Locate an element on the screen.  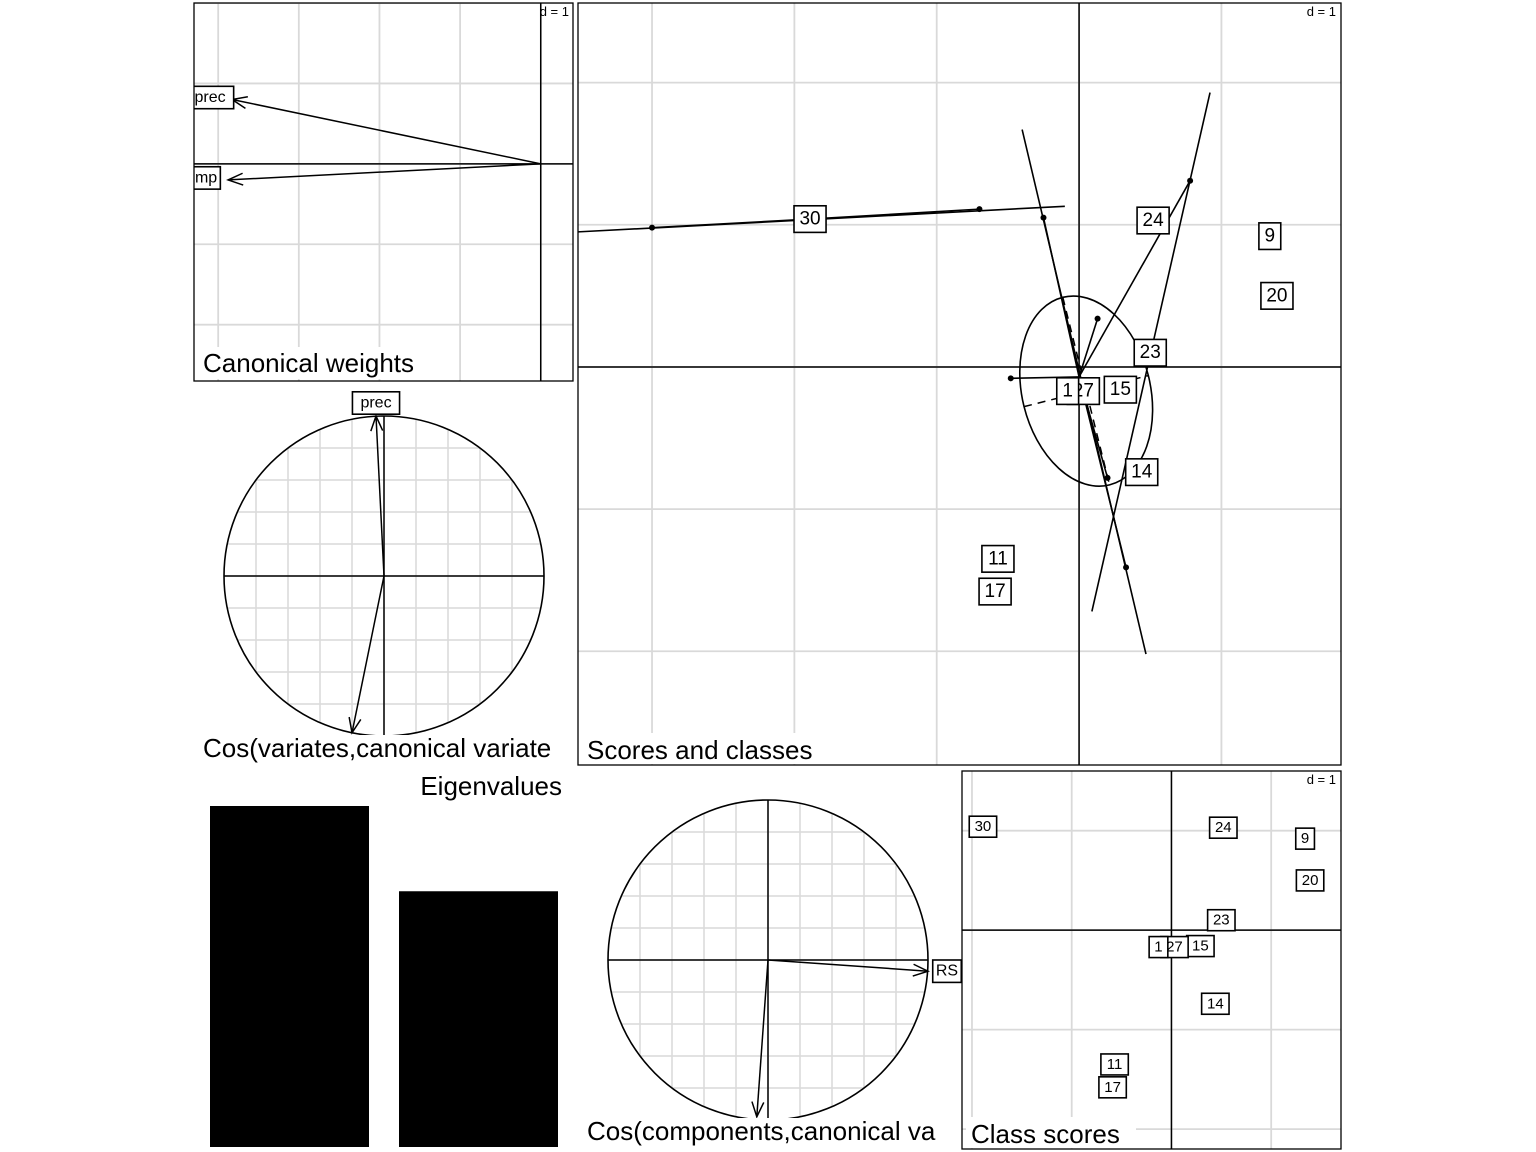
canonical-weights-plot: prec mp is located at coordinates (383, 192).